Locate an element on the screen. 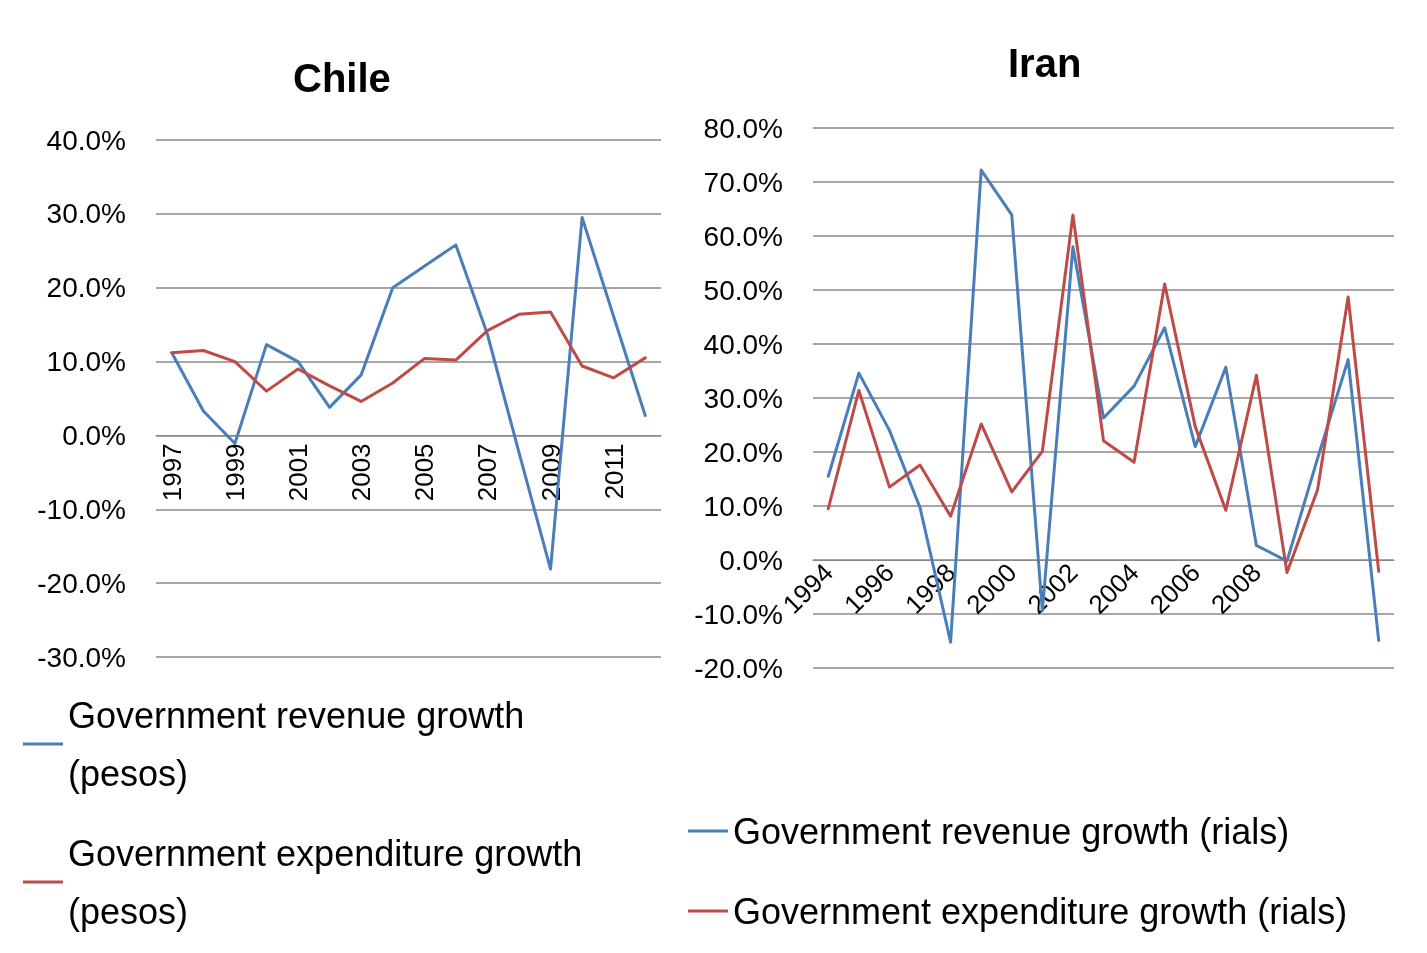 Image resolution: width=1427 pixels, height=953 pixels. legend-label: Government revenue growth (rials) is located at coordinates (1011, 831).